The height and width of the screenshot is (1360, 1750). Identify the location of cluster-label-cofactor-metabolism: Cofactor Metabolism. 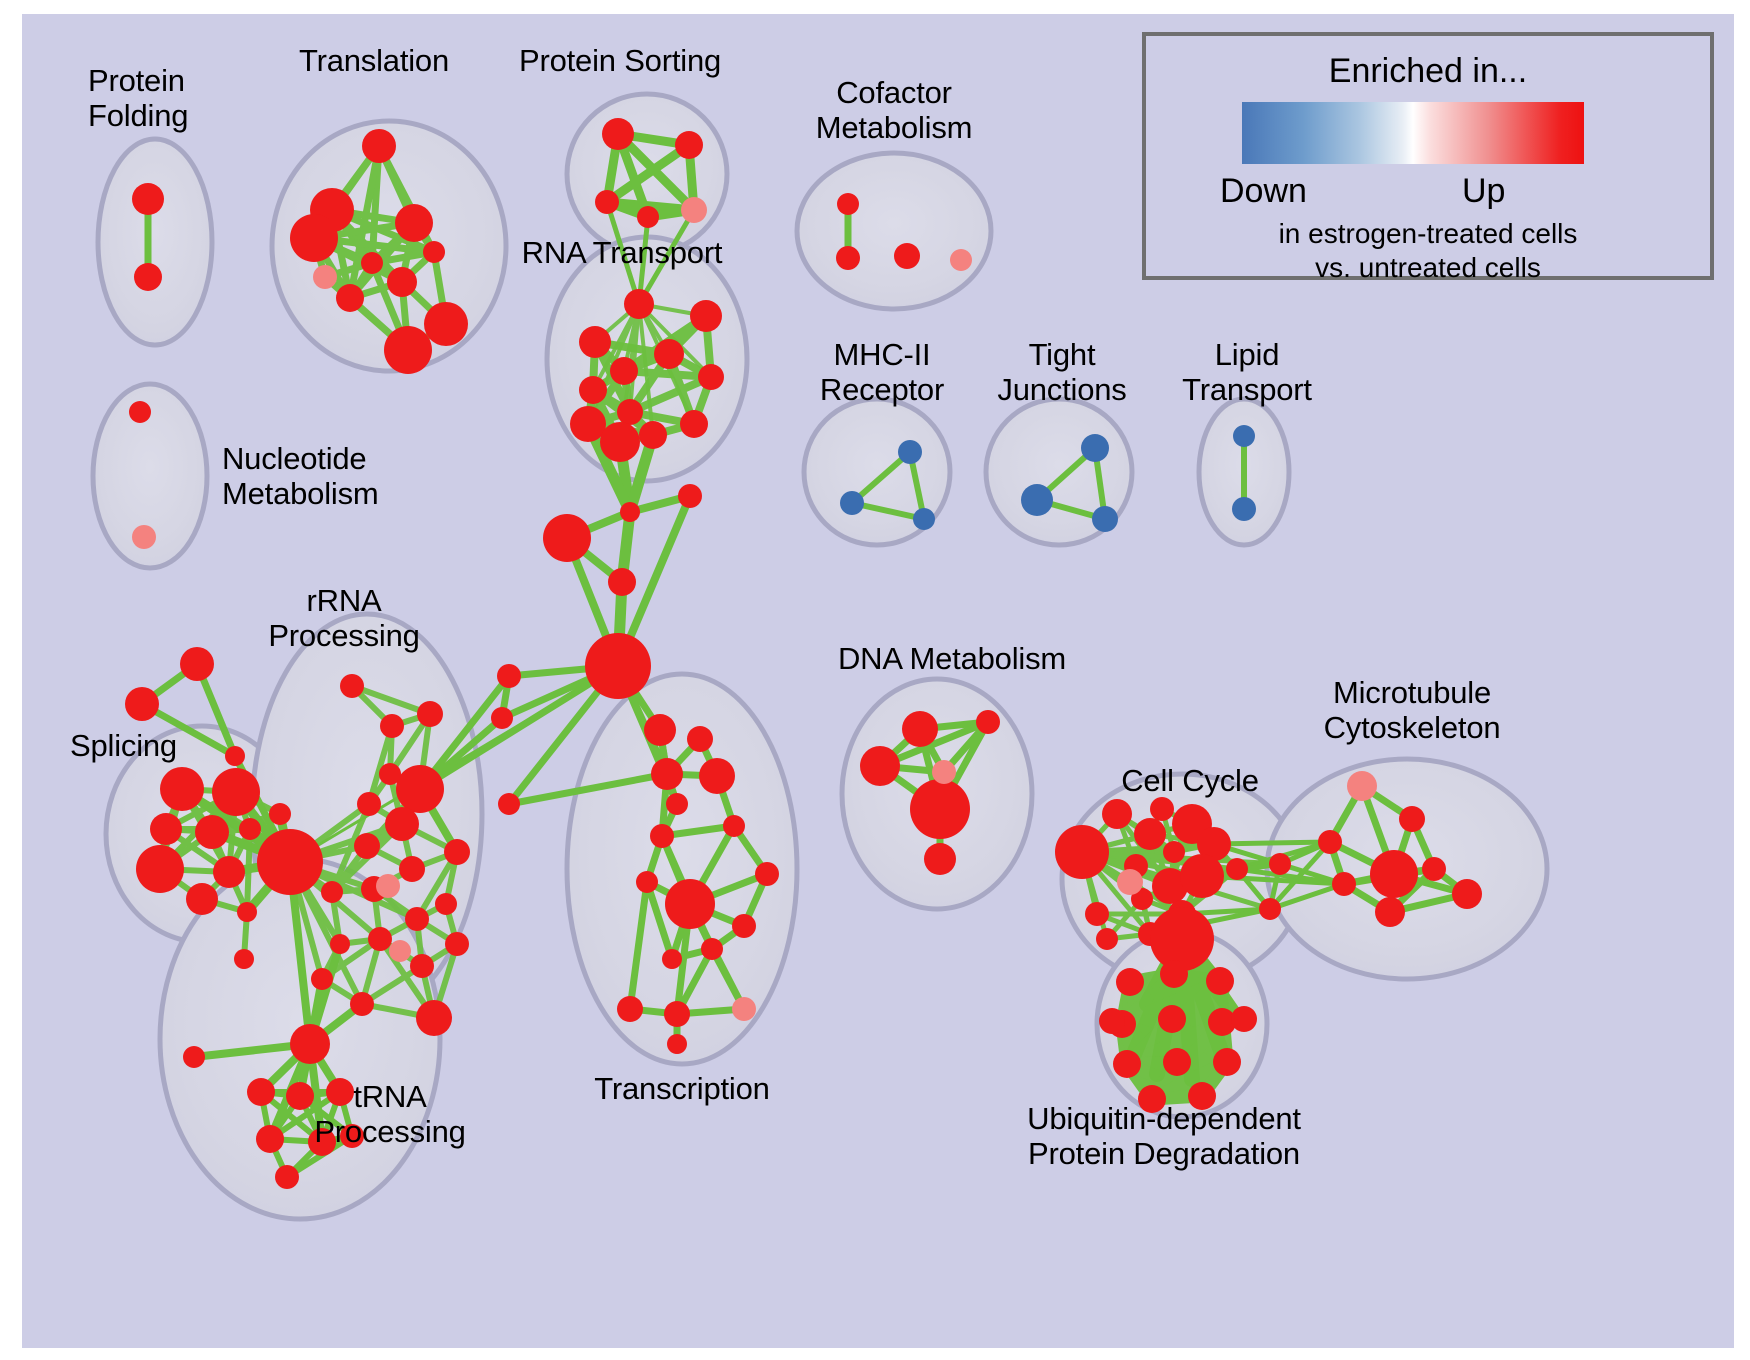
(894, 110).